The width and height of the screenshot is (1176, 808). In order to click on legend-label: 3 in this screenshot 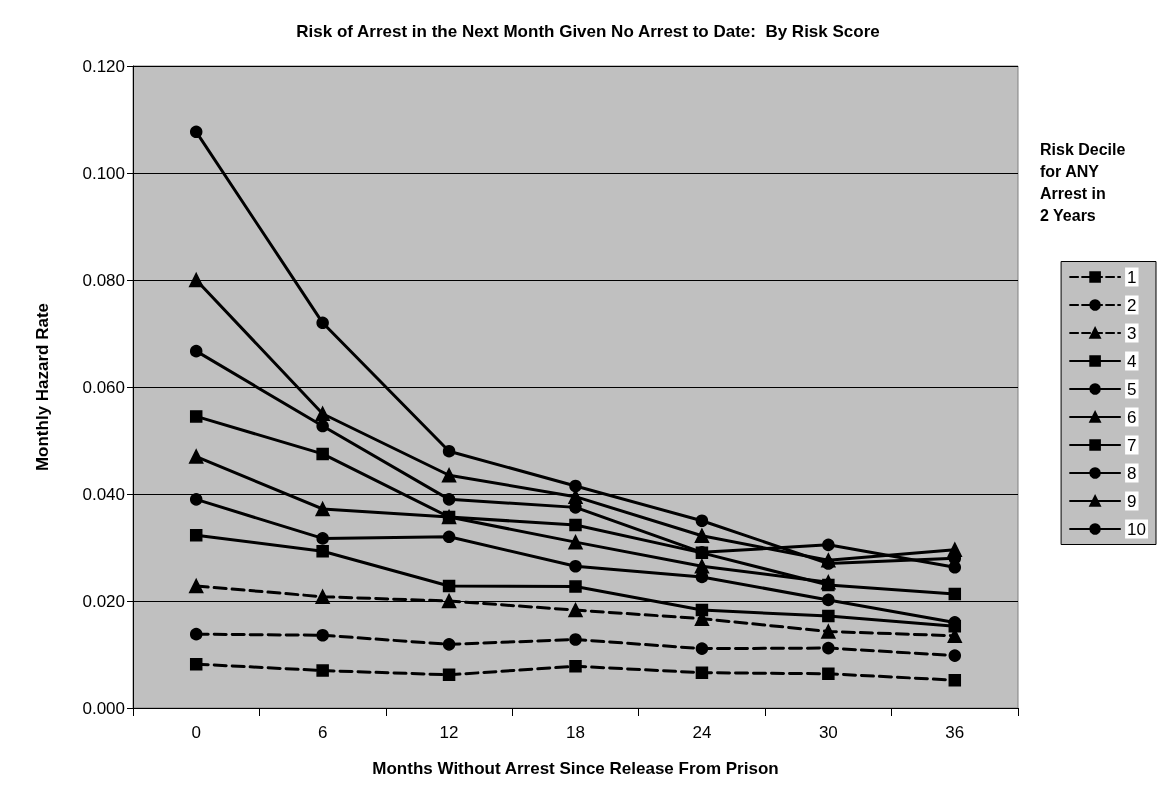, I will do `click(1132, 333)`.